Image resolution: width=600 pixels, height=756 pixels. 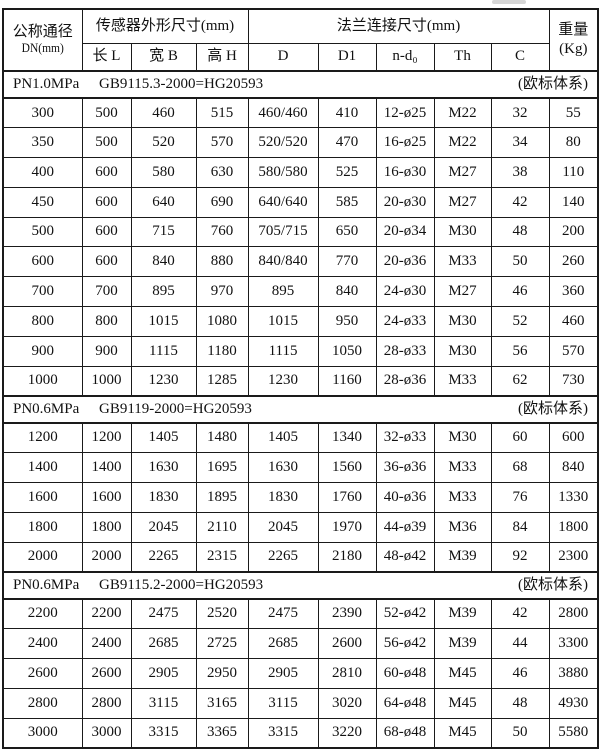 What do you see at coordinates (398, 26) in the screenshot?
I see `header-flange-dimensions-group: 法兰连接尺寸(mm)` at bounding box center [398, 26].